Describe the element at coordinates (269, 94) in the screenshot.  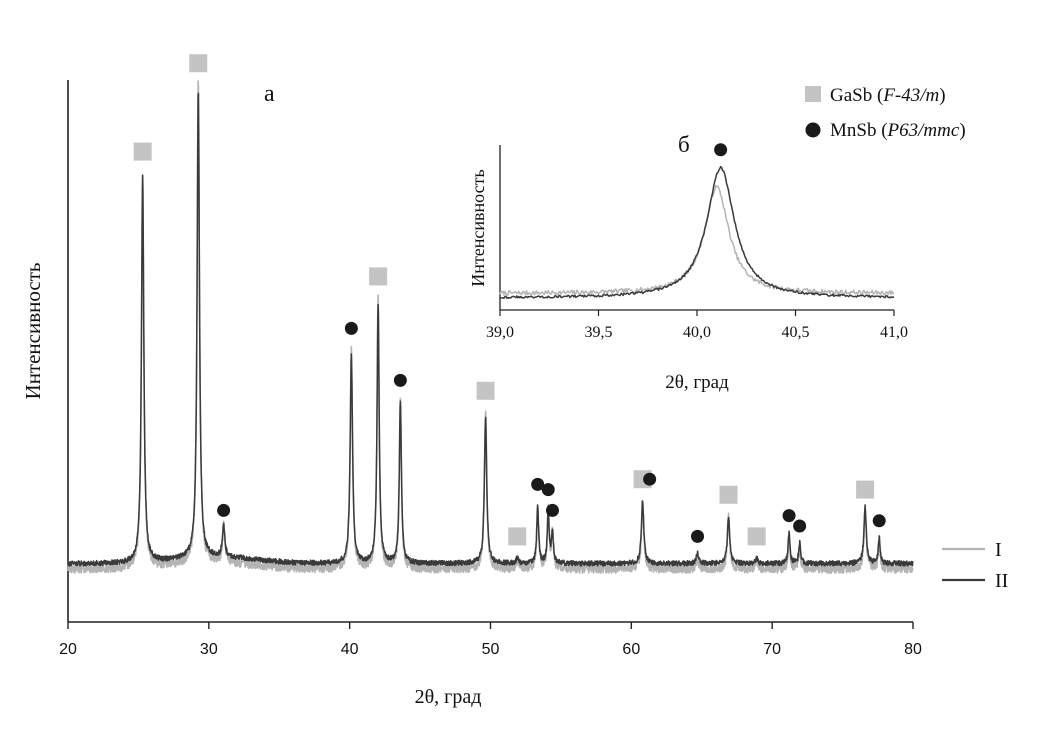
I see `panel-label-a: а` at that location.